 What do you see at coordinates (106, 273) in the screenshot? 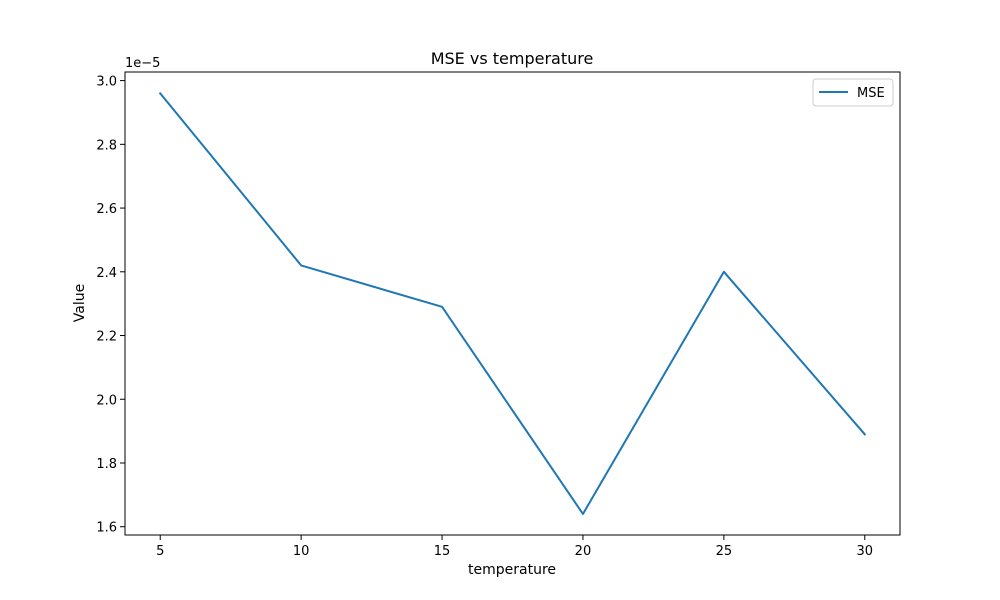
I see `y-tick-label: 2.4` at bounding box center [106, 273].